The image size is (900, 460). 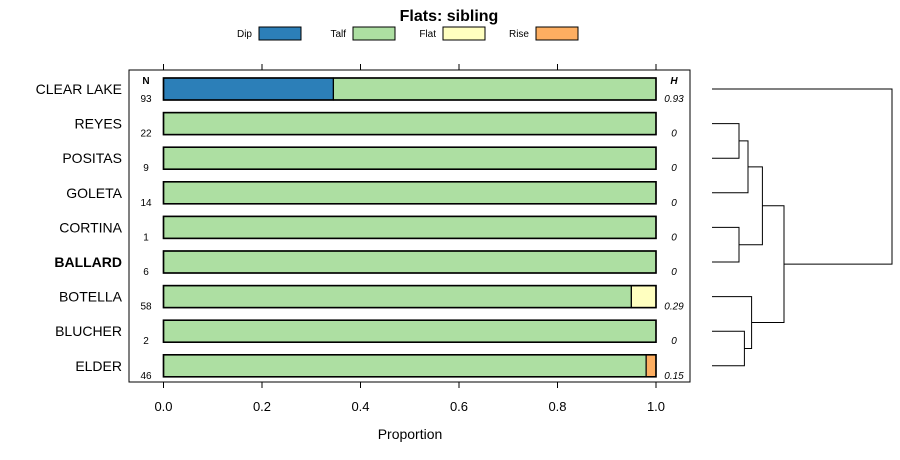 What do you see at coordinates (674, 81) in the screenshot?
I see `h-header: H` at bounding box center [674, 81].